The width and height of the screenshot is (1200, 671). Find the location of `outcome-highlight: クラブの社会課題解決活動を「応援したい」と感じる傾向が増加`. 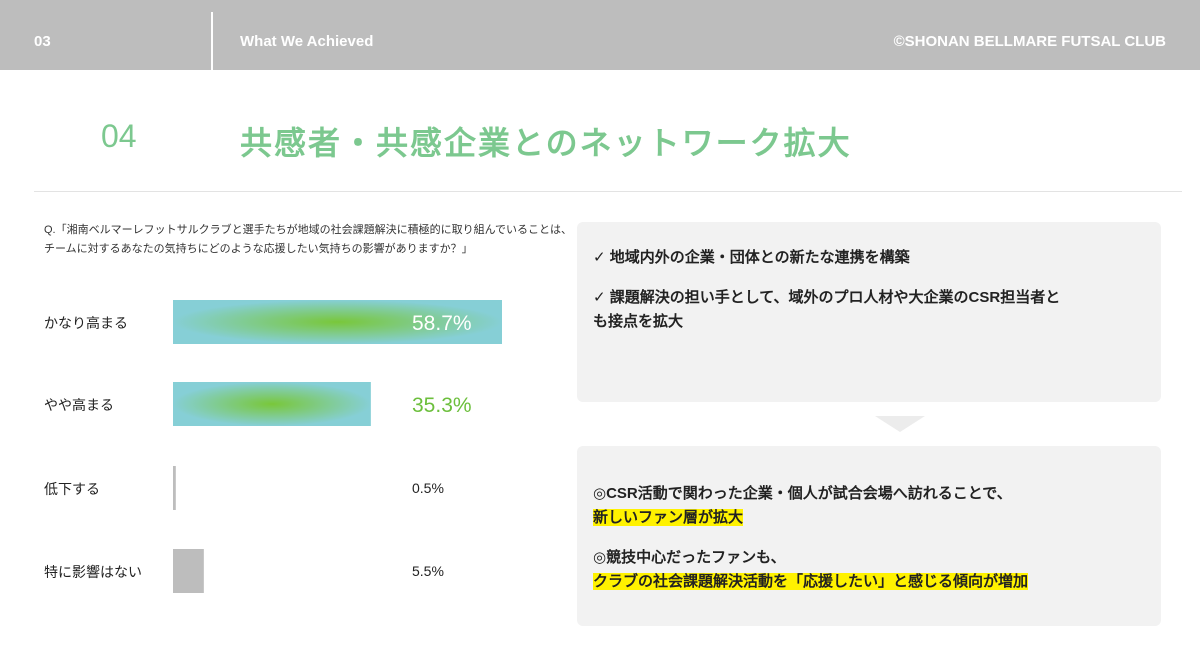

outcome-highlight: クラブの社会課題解決活動を「応援したい」と感じる傾向が増加 is located at coordinates (811, 581).